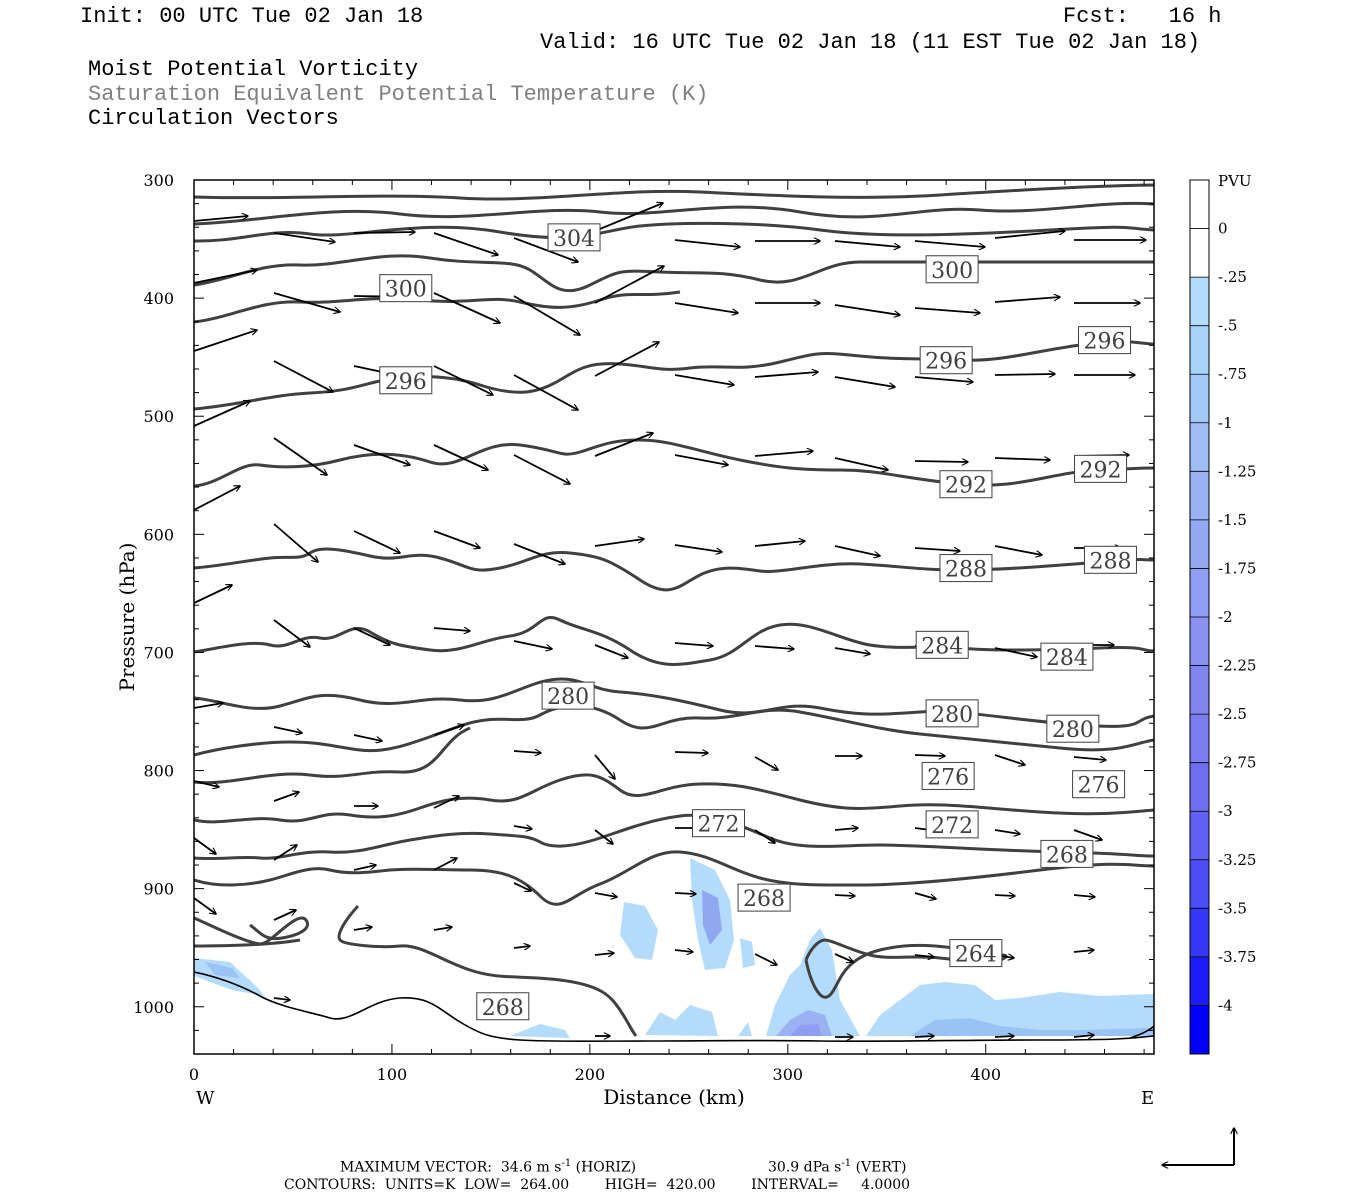 This screenshot has width=1350, height=1200. What do you see at coordinates (1099, 786) in the screenshot?
I see `svg-text: 276` at bounding box center [1099, 786].